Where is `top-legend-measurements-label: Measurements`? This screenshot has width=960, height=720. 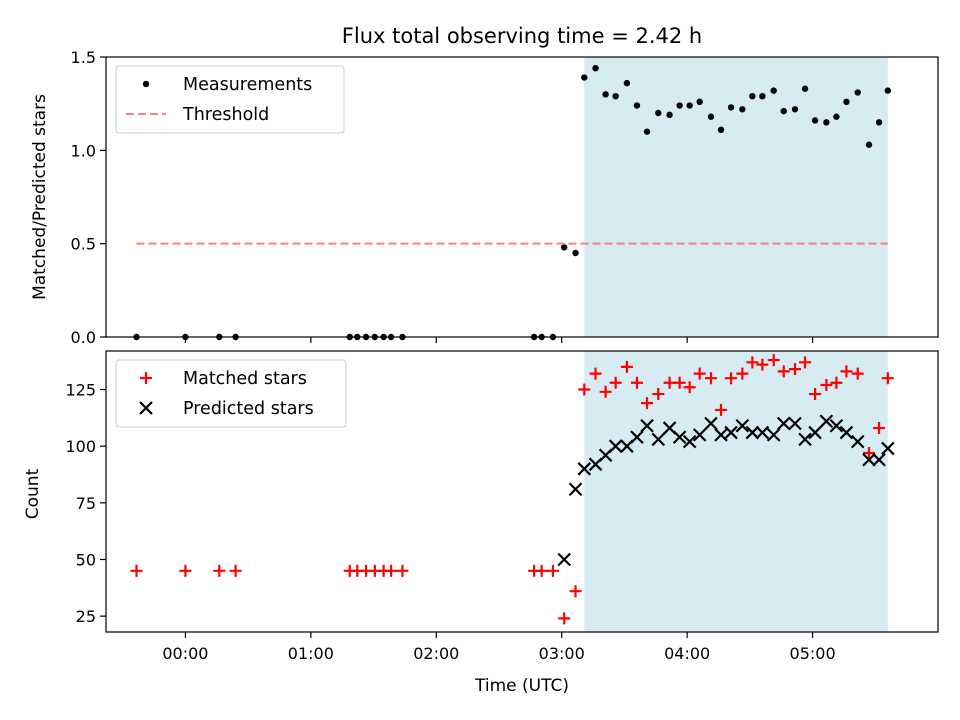 top-legend-measurements-label: Measurements is located at coordinates (247, 85).